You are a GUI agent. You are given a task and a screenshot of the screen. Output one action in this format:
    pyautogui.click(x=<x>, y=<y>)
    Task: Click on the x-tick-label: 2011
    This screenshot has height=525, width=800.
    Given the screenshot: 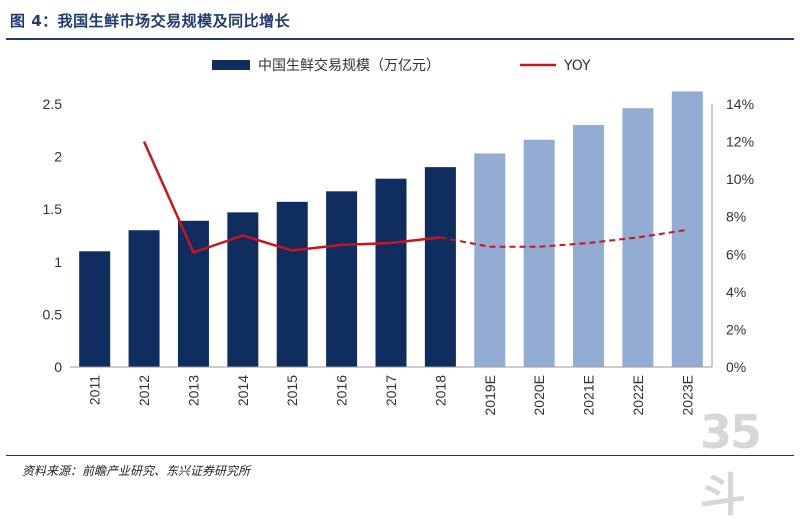 What is the action you would take?
    pyautogui.click(x=95, y=390)
    